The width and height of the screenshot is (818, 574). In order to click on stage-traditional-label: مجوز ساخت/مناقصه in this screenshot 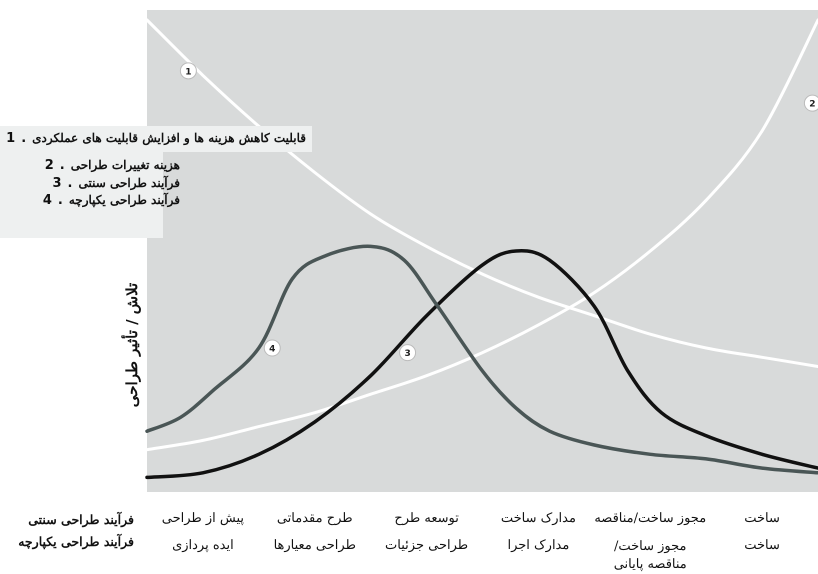, I will do `click(650, 518)`.